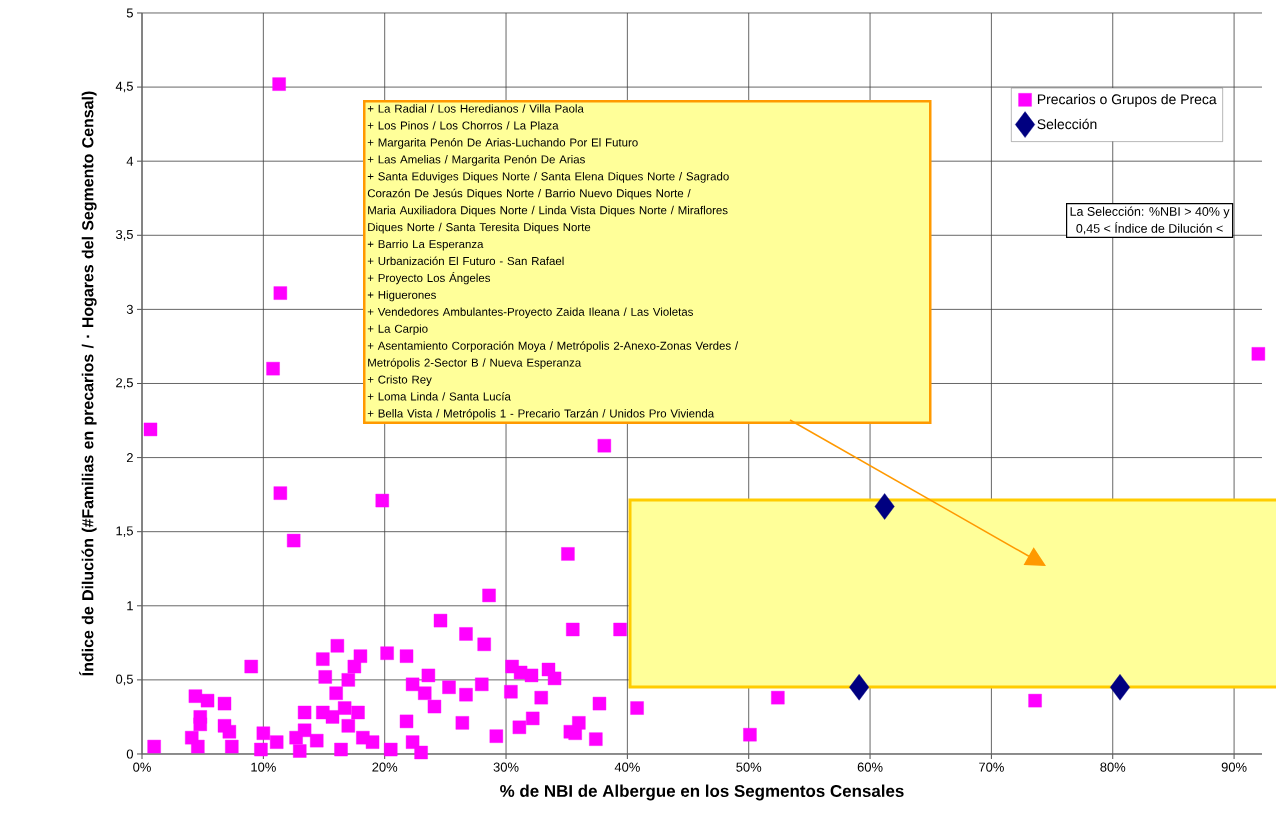  Describe the element at coordinates (129, 458) in the screenshot. I see `y-tick-label: 2` at that location.